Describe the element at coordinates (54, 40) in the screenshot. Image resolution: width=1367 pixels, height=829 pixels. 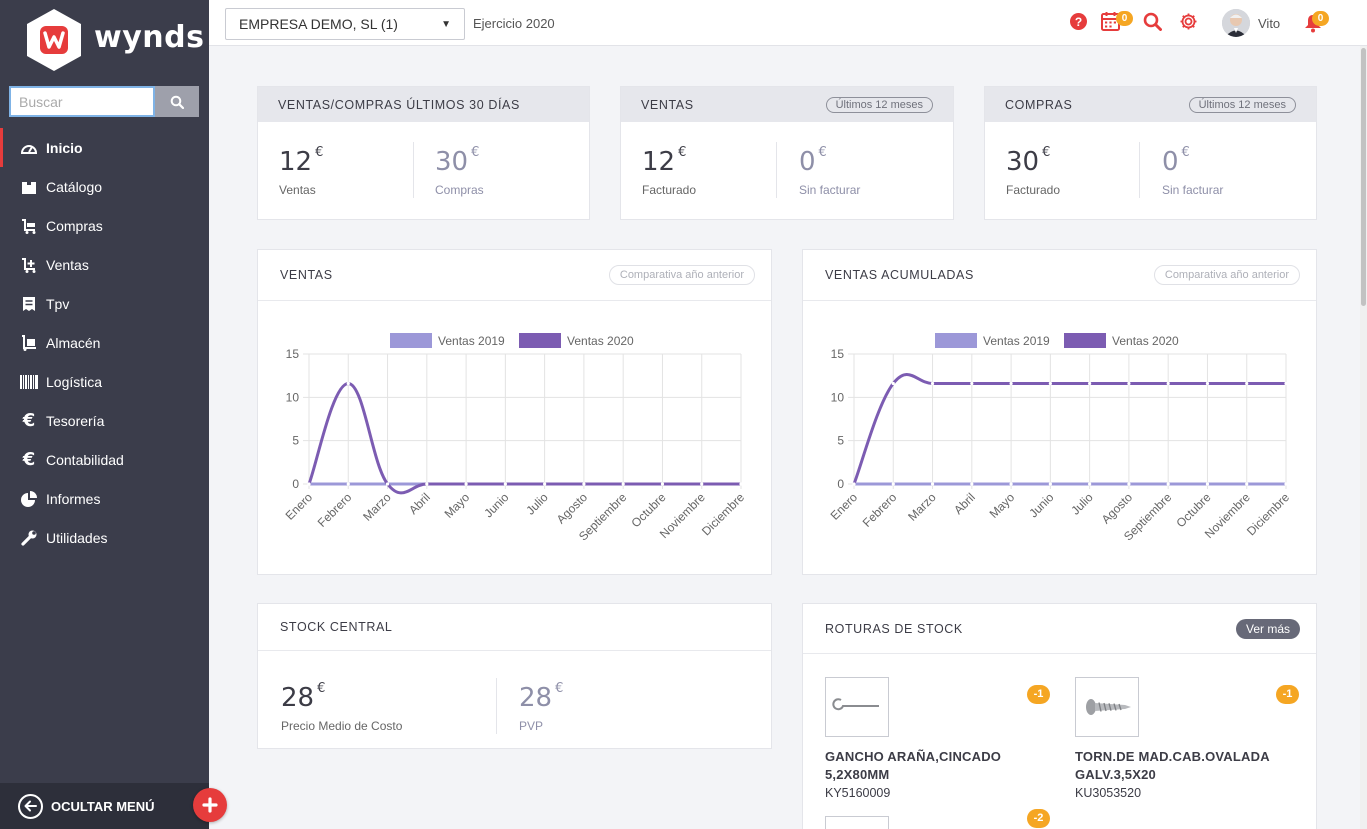
I see `logo-hex-icon` at that location.